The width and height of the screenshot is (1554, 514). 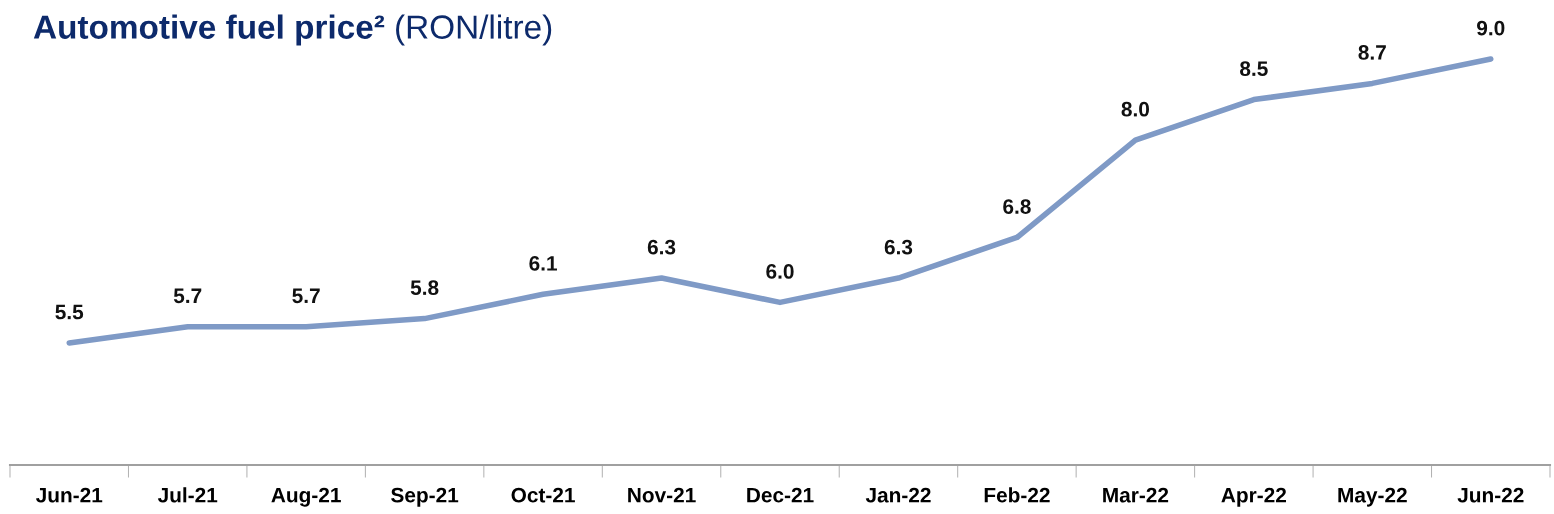 I want to click on chart-subtitle: (RON/litre), so click(x=474, y=30).